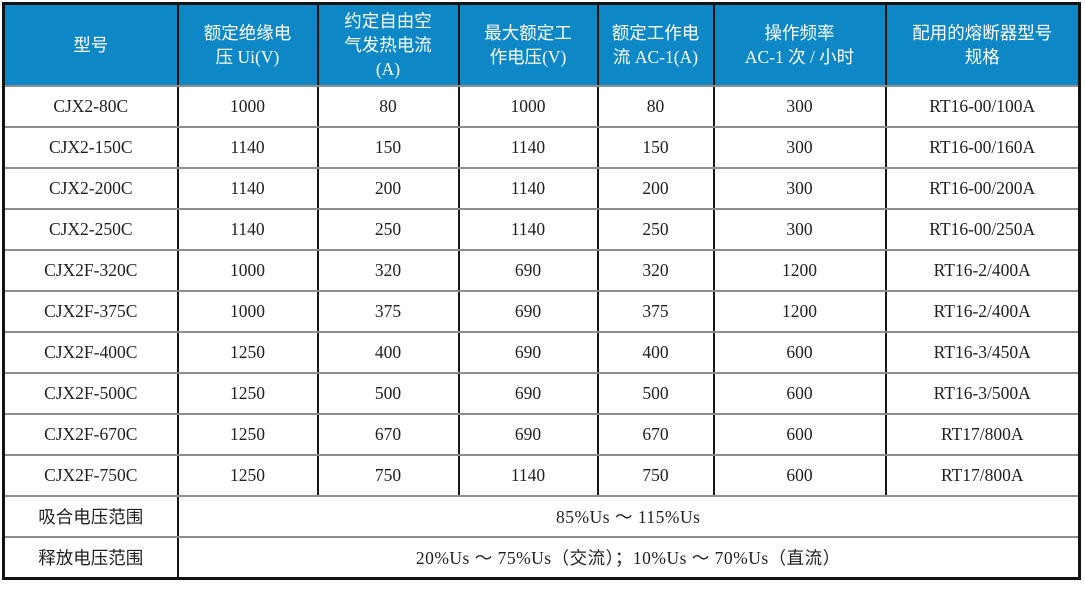  Describe the element at coordinates (628, 516) in the screenshot. I see `pickup-voltage-value: 85%Us ～ 115%Us` at that location.